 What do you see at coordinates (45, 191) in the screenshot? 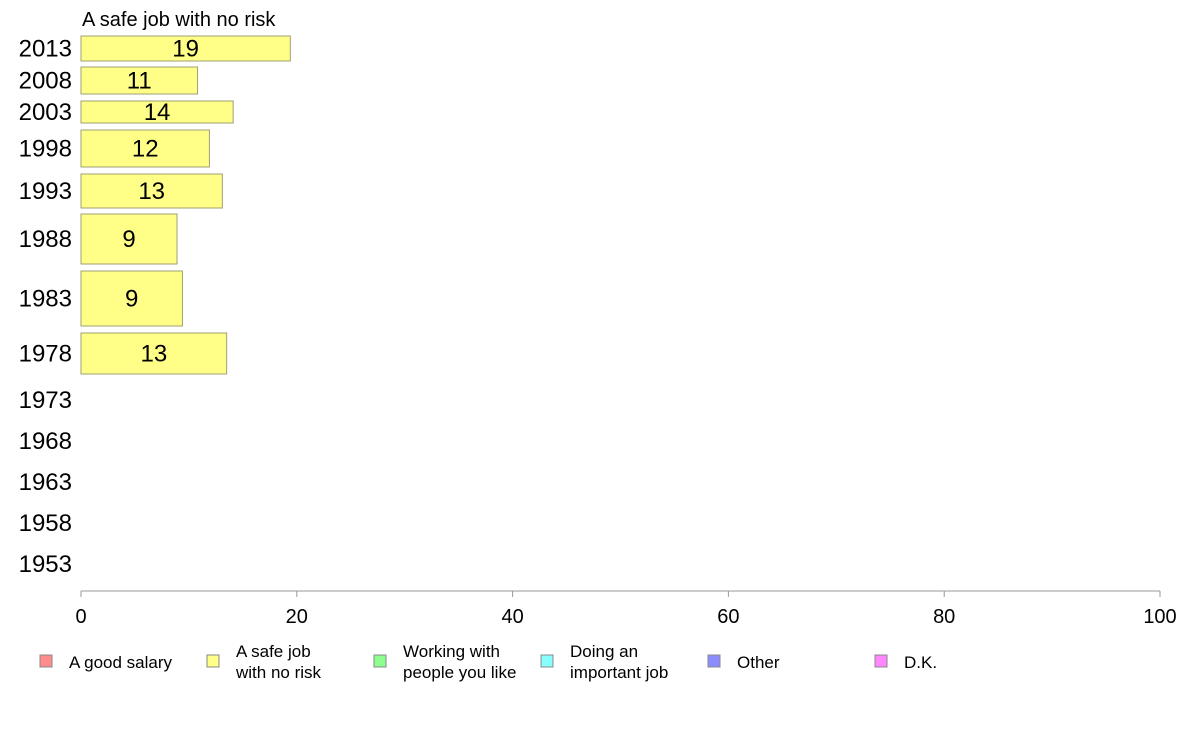
I see `y-tick-label: 1993` at bounding box center [45, 191].